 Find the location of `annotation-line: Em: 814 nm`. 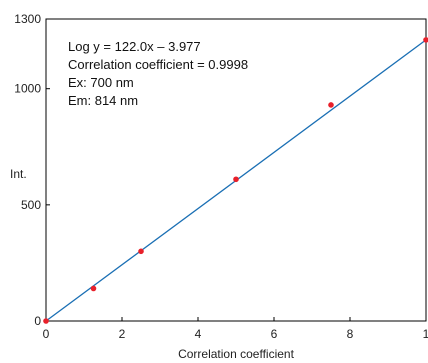

annotation-line: Em: 814 nm is located at coordinates (103, 100).